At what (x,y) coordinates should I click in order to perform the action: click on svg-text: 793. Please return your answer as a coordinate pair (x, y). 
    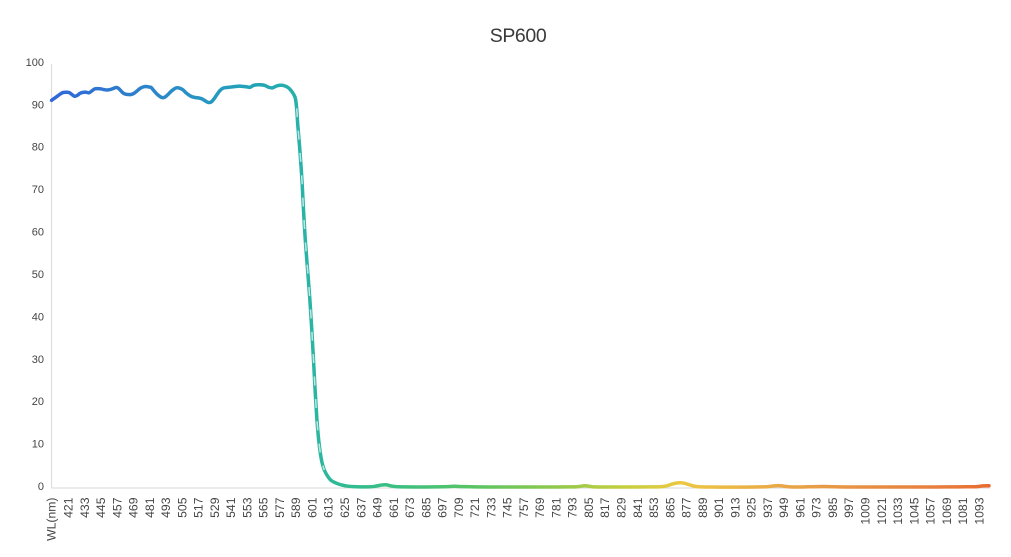
    Looking at the image, I should click on (573, 507).